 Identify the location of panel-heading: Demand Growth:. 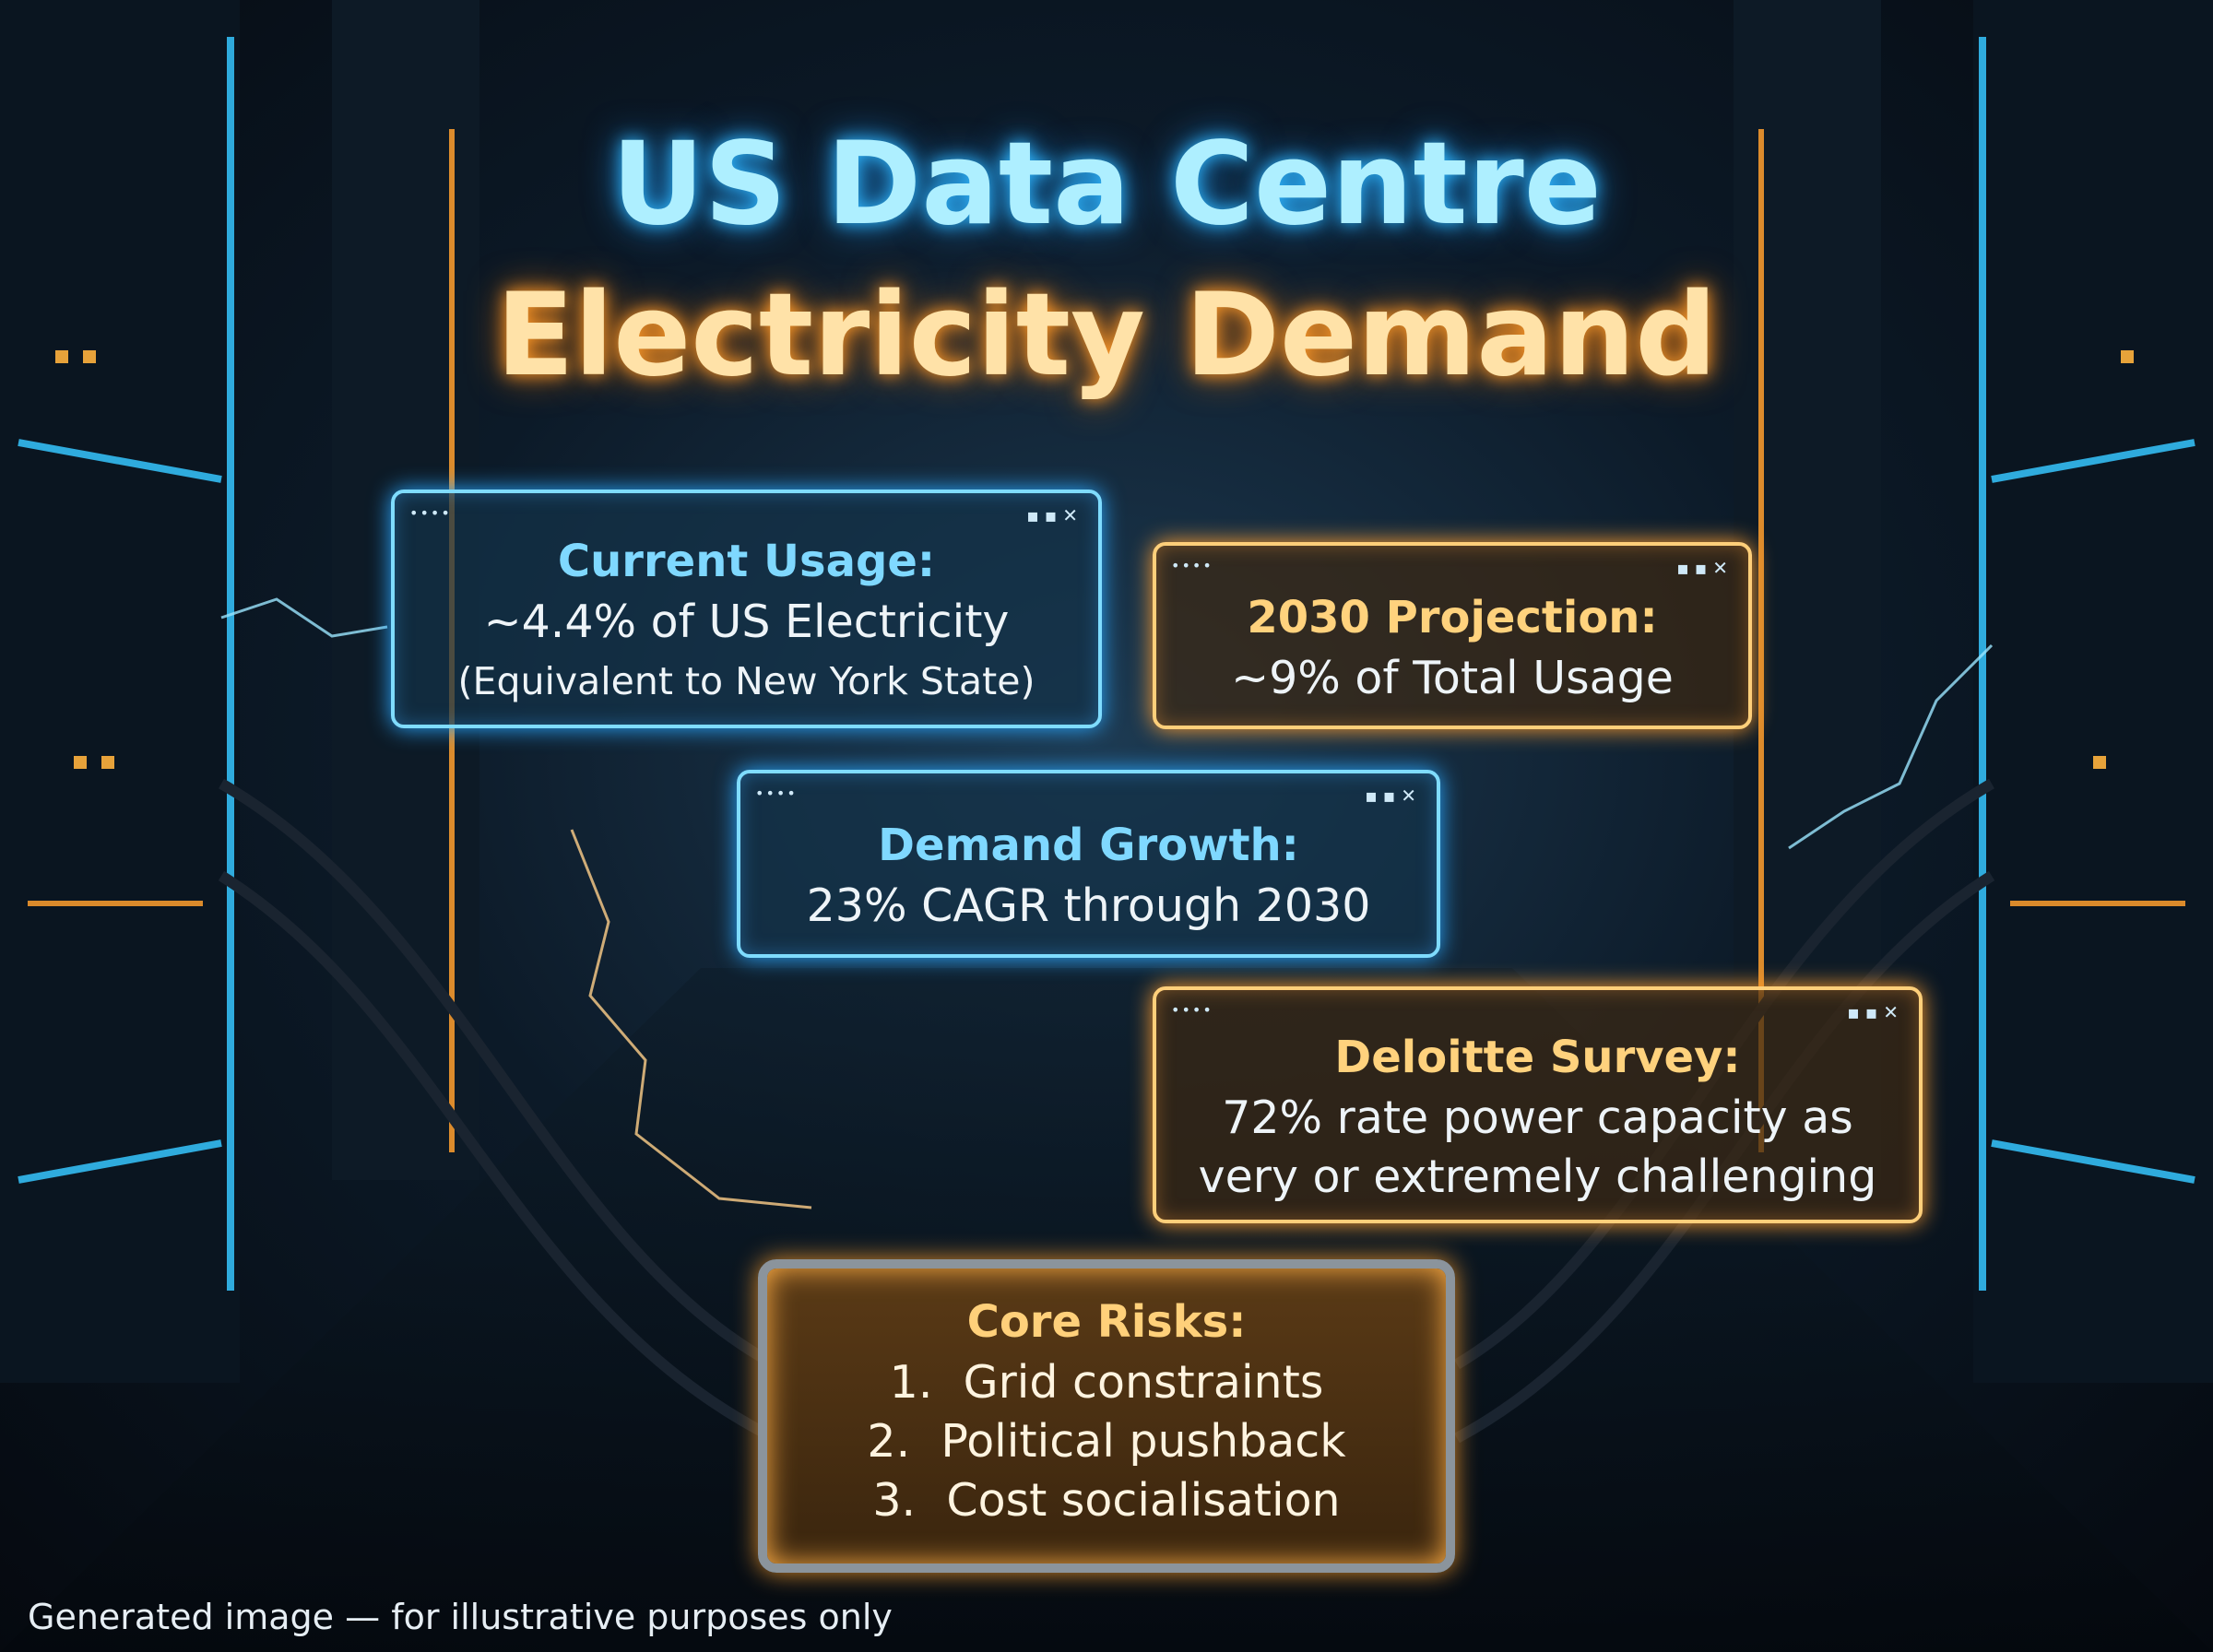
(1088, 845).